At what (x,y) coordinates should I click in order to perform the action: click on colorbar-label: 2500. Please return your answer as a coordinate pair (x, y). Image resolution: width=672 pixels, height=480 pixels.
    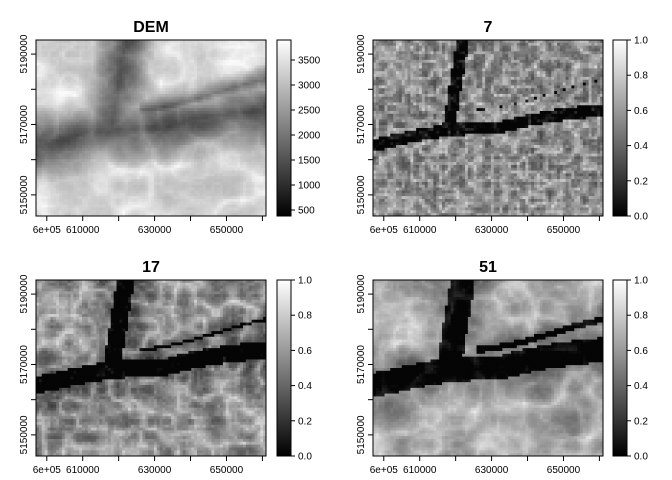
    Looking at the image, I should click on (309, 111).